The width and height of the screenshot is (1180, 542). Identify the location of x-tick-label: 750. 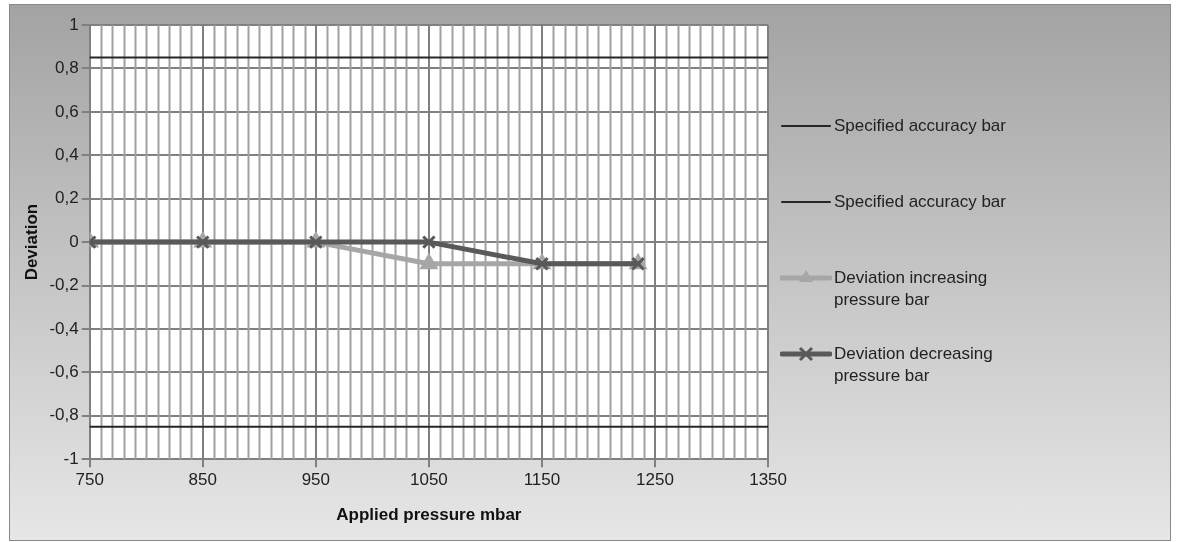
(89, 480).